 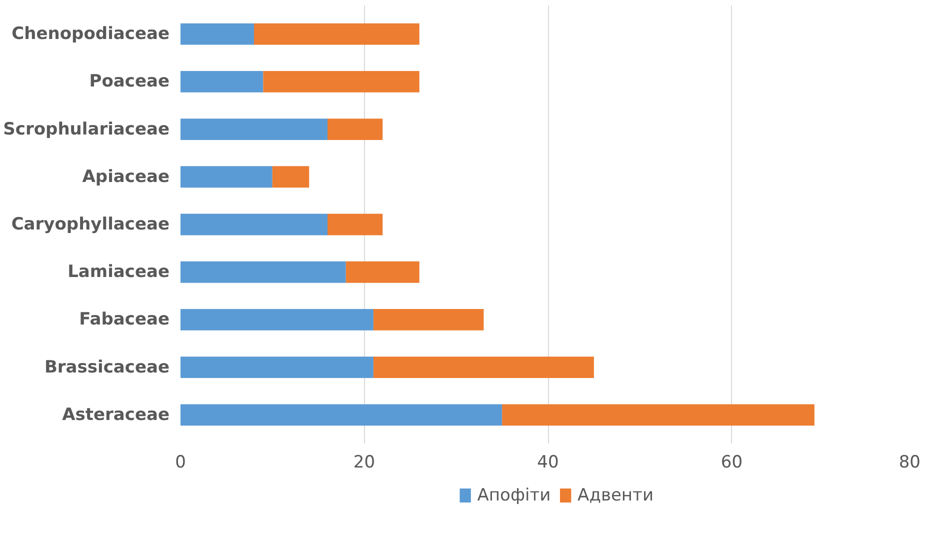 What do you see at coordinates (91, 34) in the screenshot?
I see `y-tick-label: Chenopodiaceae` at bounding box center [91, 34].